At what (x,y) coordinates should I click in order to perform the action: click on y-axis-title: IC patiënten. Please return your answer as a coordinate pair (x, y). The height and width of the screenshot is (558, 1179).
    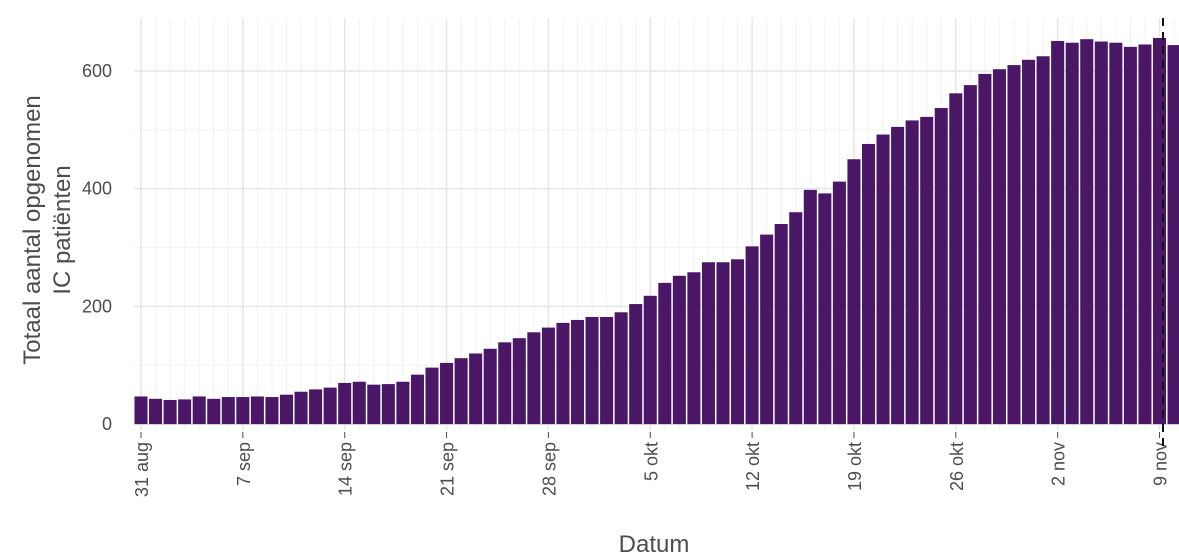
    Looking at the image, I should click on (62, 229).